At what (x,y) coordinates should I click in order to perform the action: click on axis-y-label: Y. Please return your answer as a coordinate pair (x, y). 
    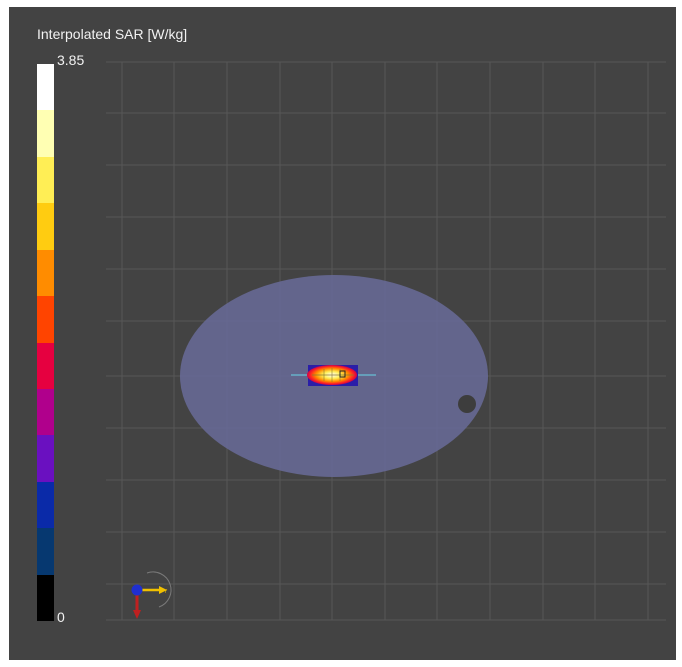
    Looking at the image, I should click on (166, 592).